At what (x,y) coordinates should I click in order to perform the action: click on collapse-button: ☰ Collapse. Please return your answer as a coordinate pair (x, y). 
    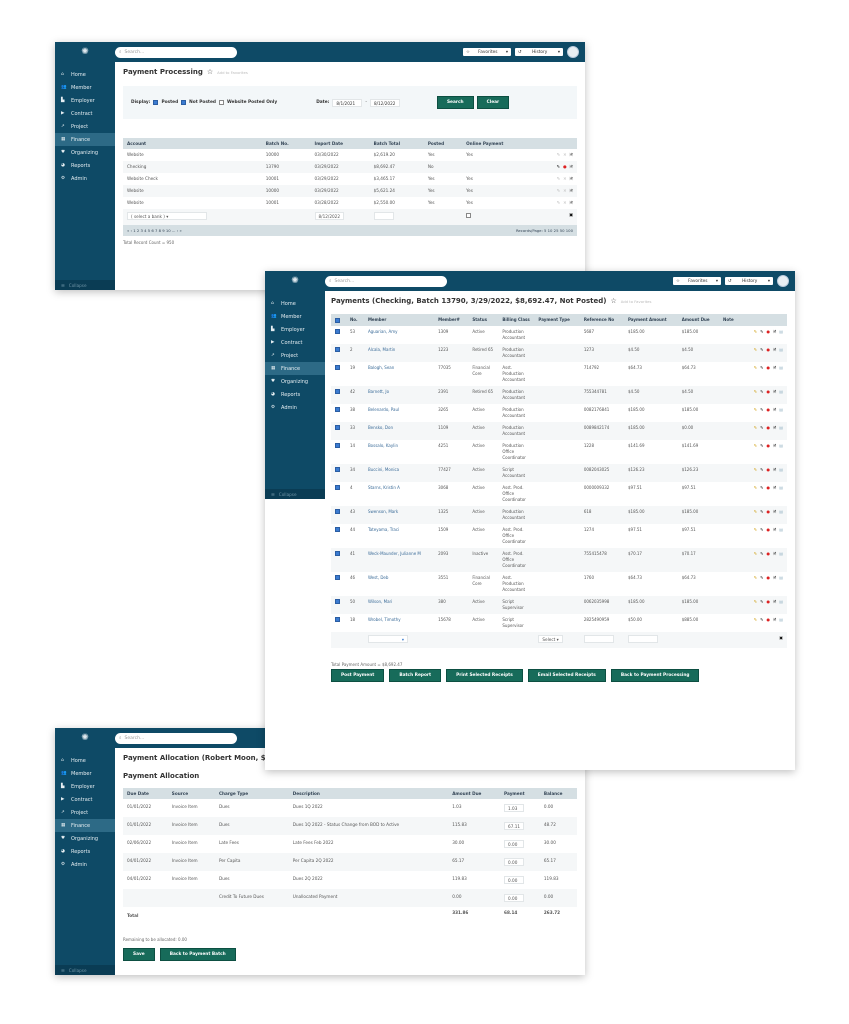
    Looking at the image, I should click on (295, 494).